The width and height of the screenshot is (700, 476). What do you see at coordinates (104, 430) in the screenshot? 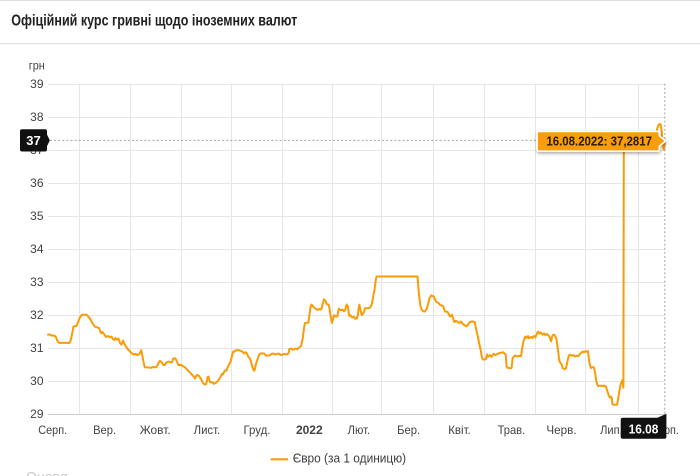
I see `svg-text: Вер.` at bounding box center [104, 430].